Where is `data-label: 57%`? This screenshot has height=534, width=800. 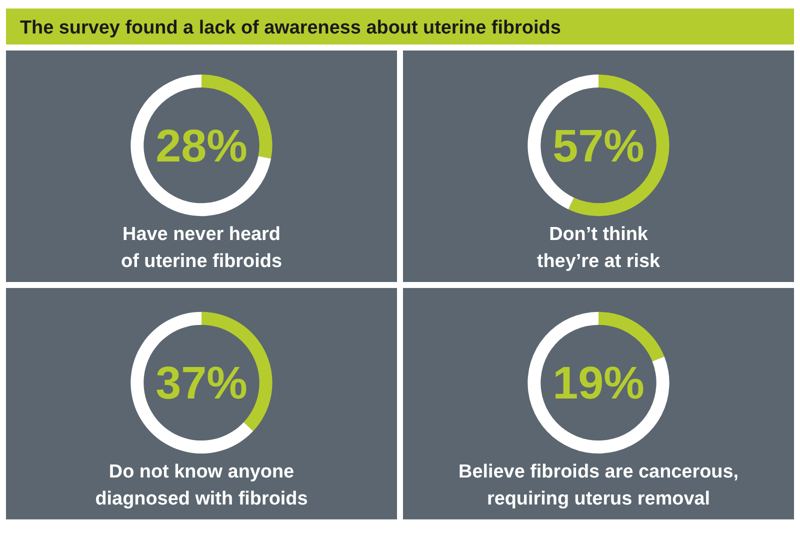
data-label: 57% is located at coordinates (598, 145).